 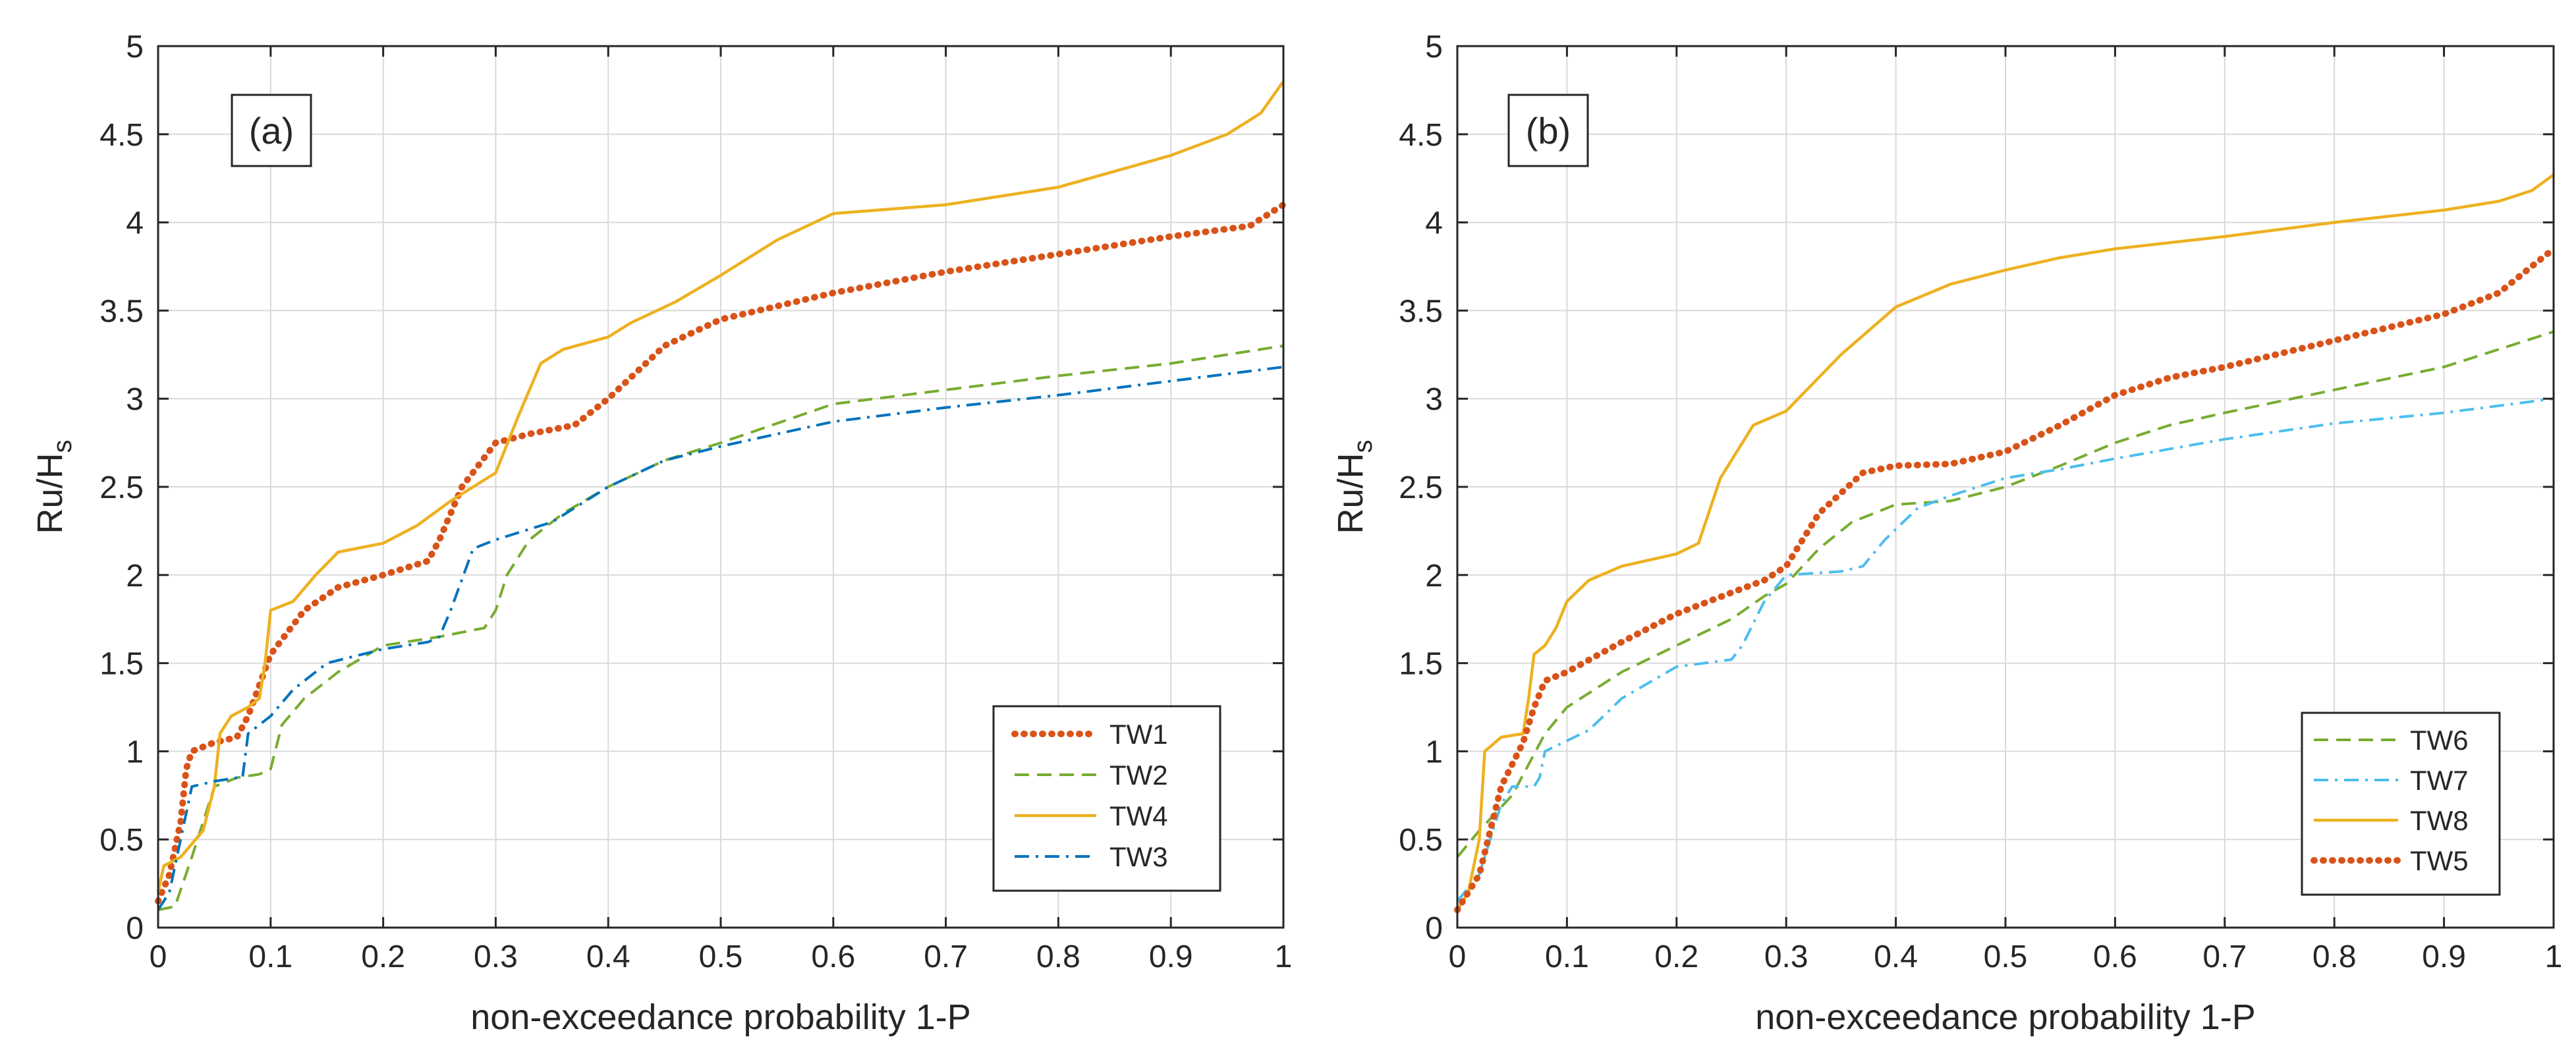 What do you see at coordinates (2391, 781) in the screenshot?
I see `legend-item-tw7: TW7` at bounding box center [2391, 781].